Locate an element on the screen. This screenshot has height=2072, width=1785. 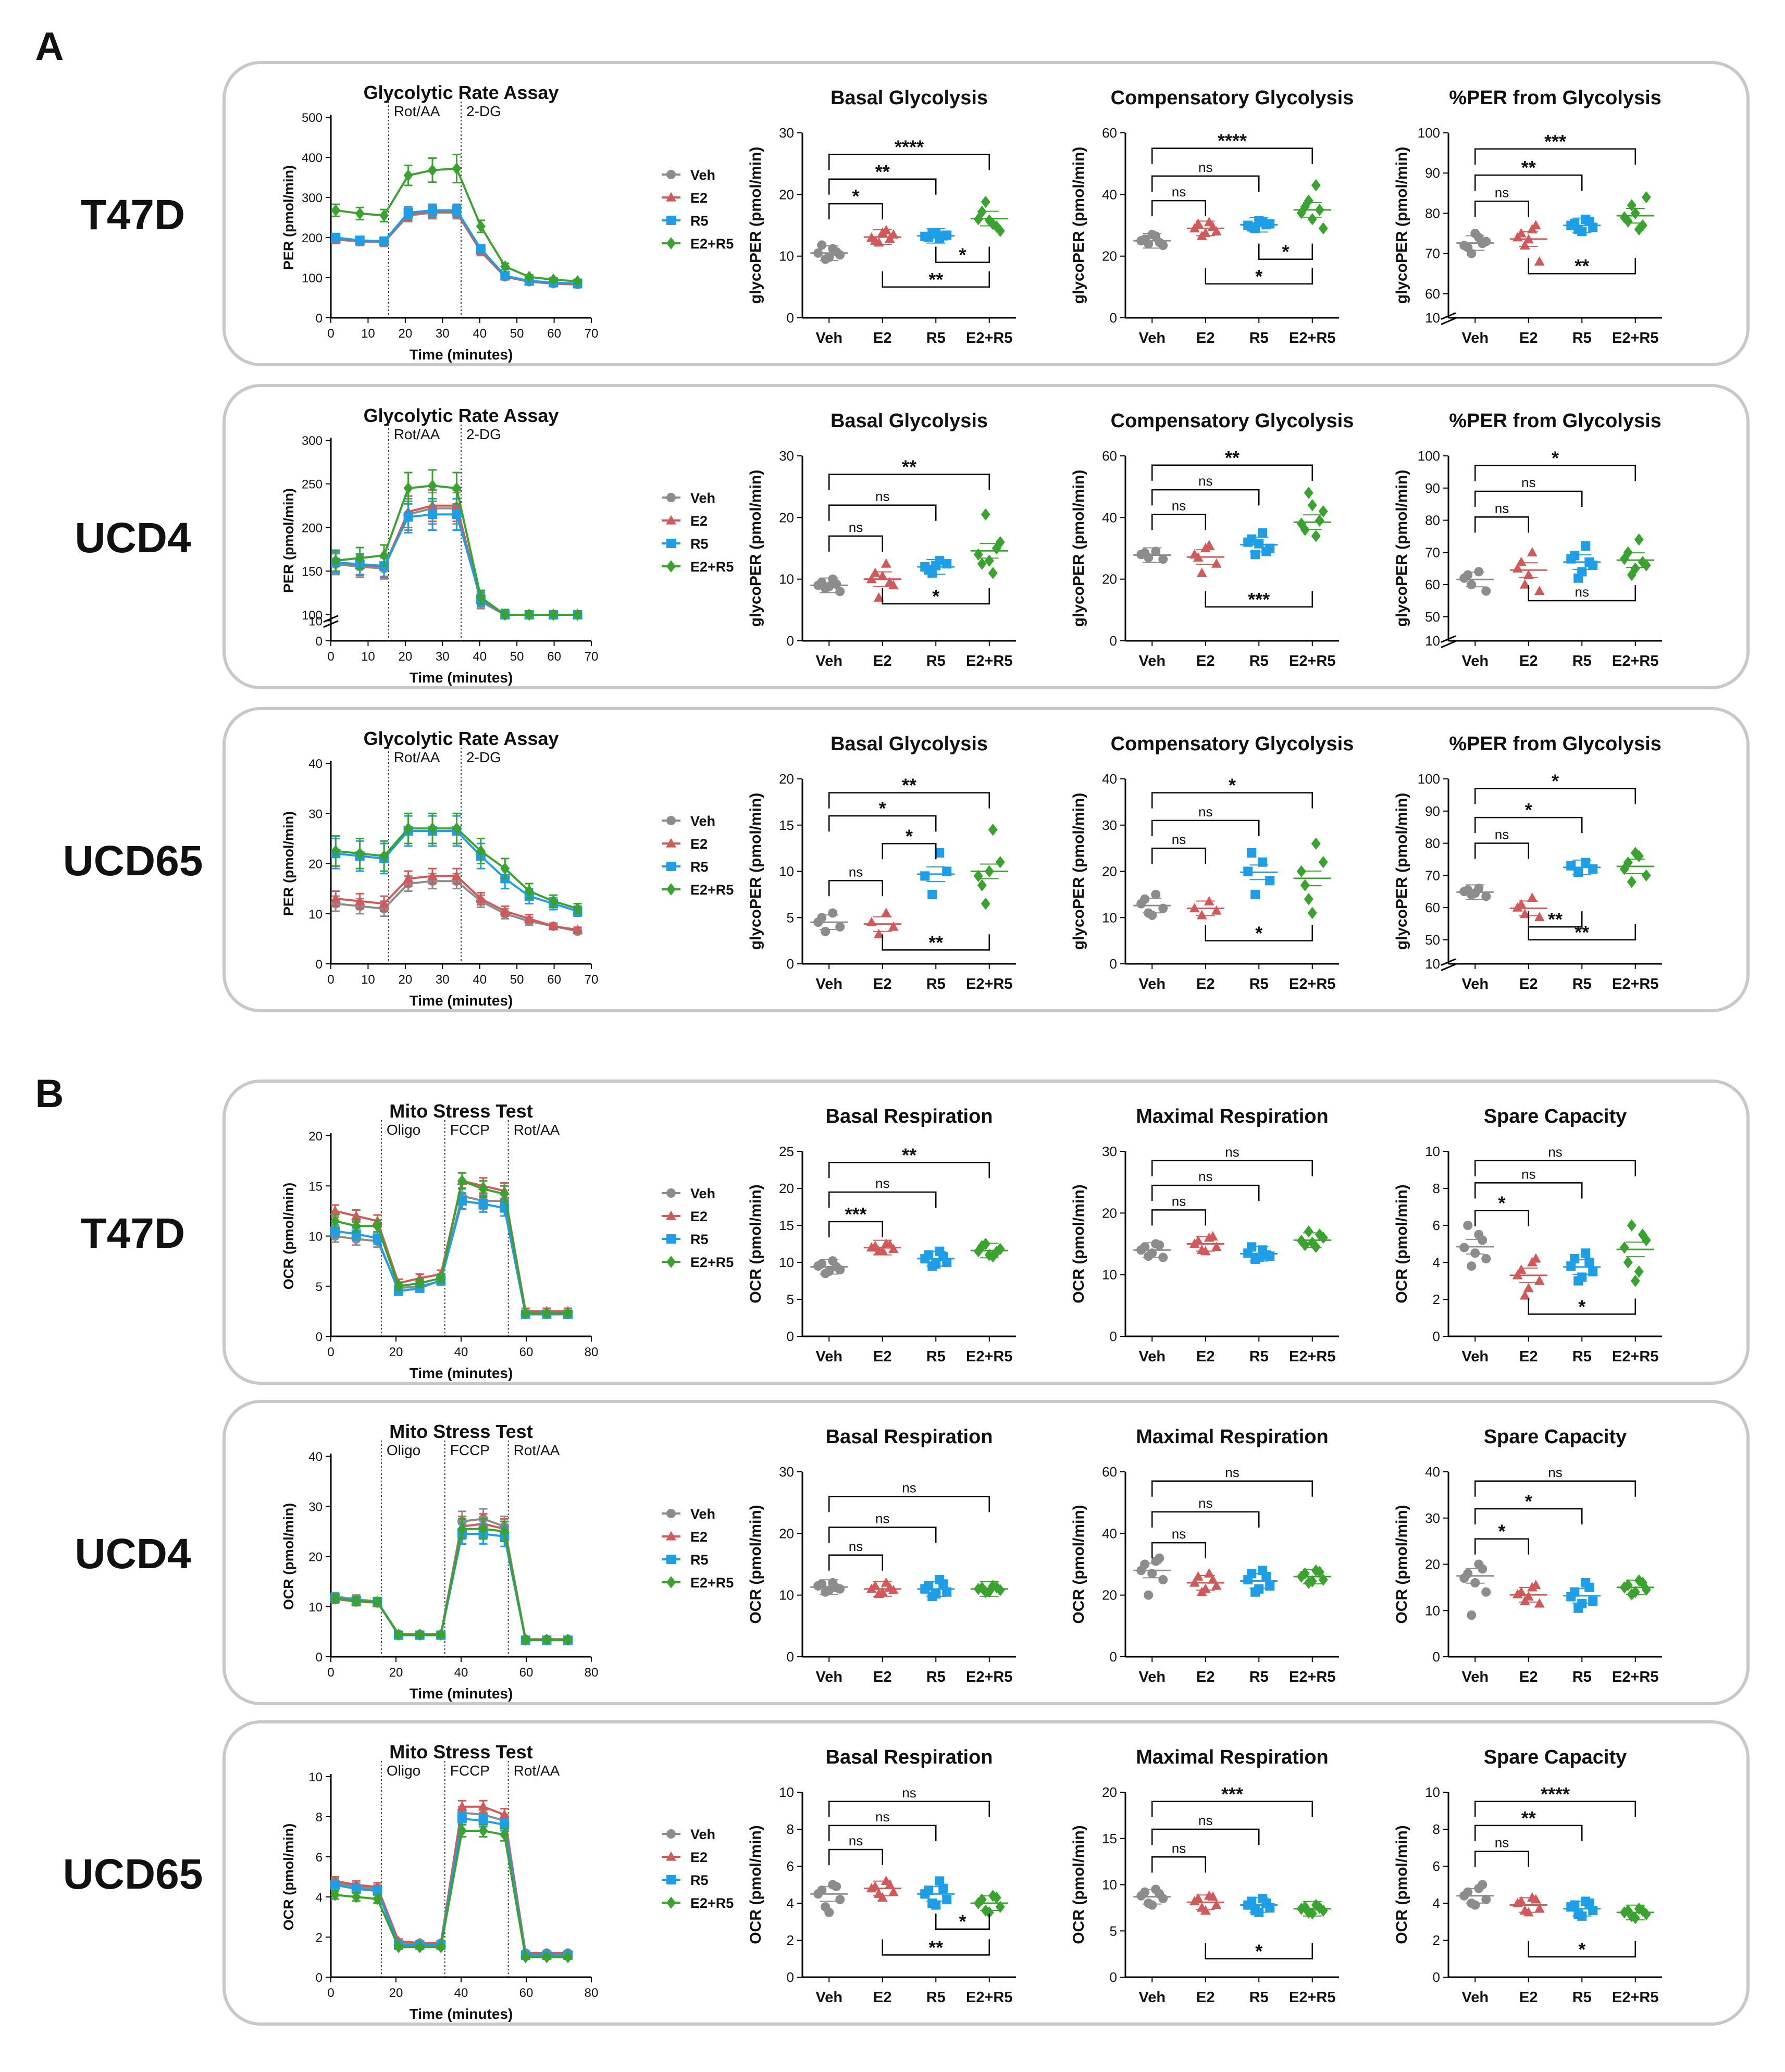
y-axis-label: OCR (pmol/min) is located at coordinates (1401, 1244).